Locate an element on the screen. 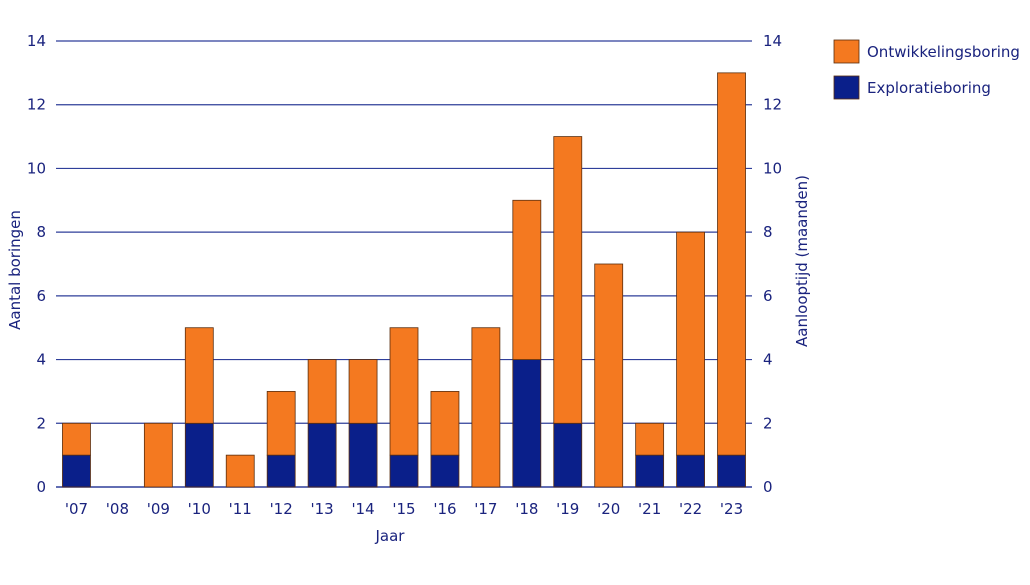 This screenshot has height=585, width=1030. left-y-tick-label: 6 is located at coordinates (41, 296).